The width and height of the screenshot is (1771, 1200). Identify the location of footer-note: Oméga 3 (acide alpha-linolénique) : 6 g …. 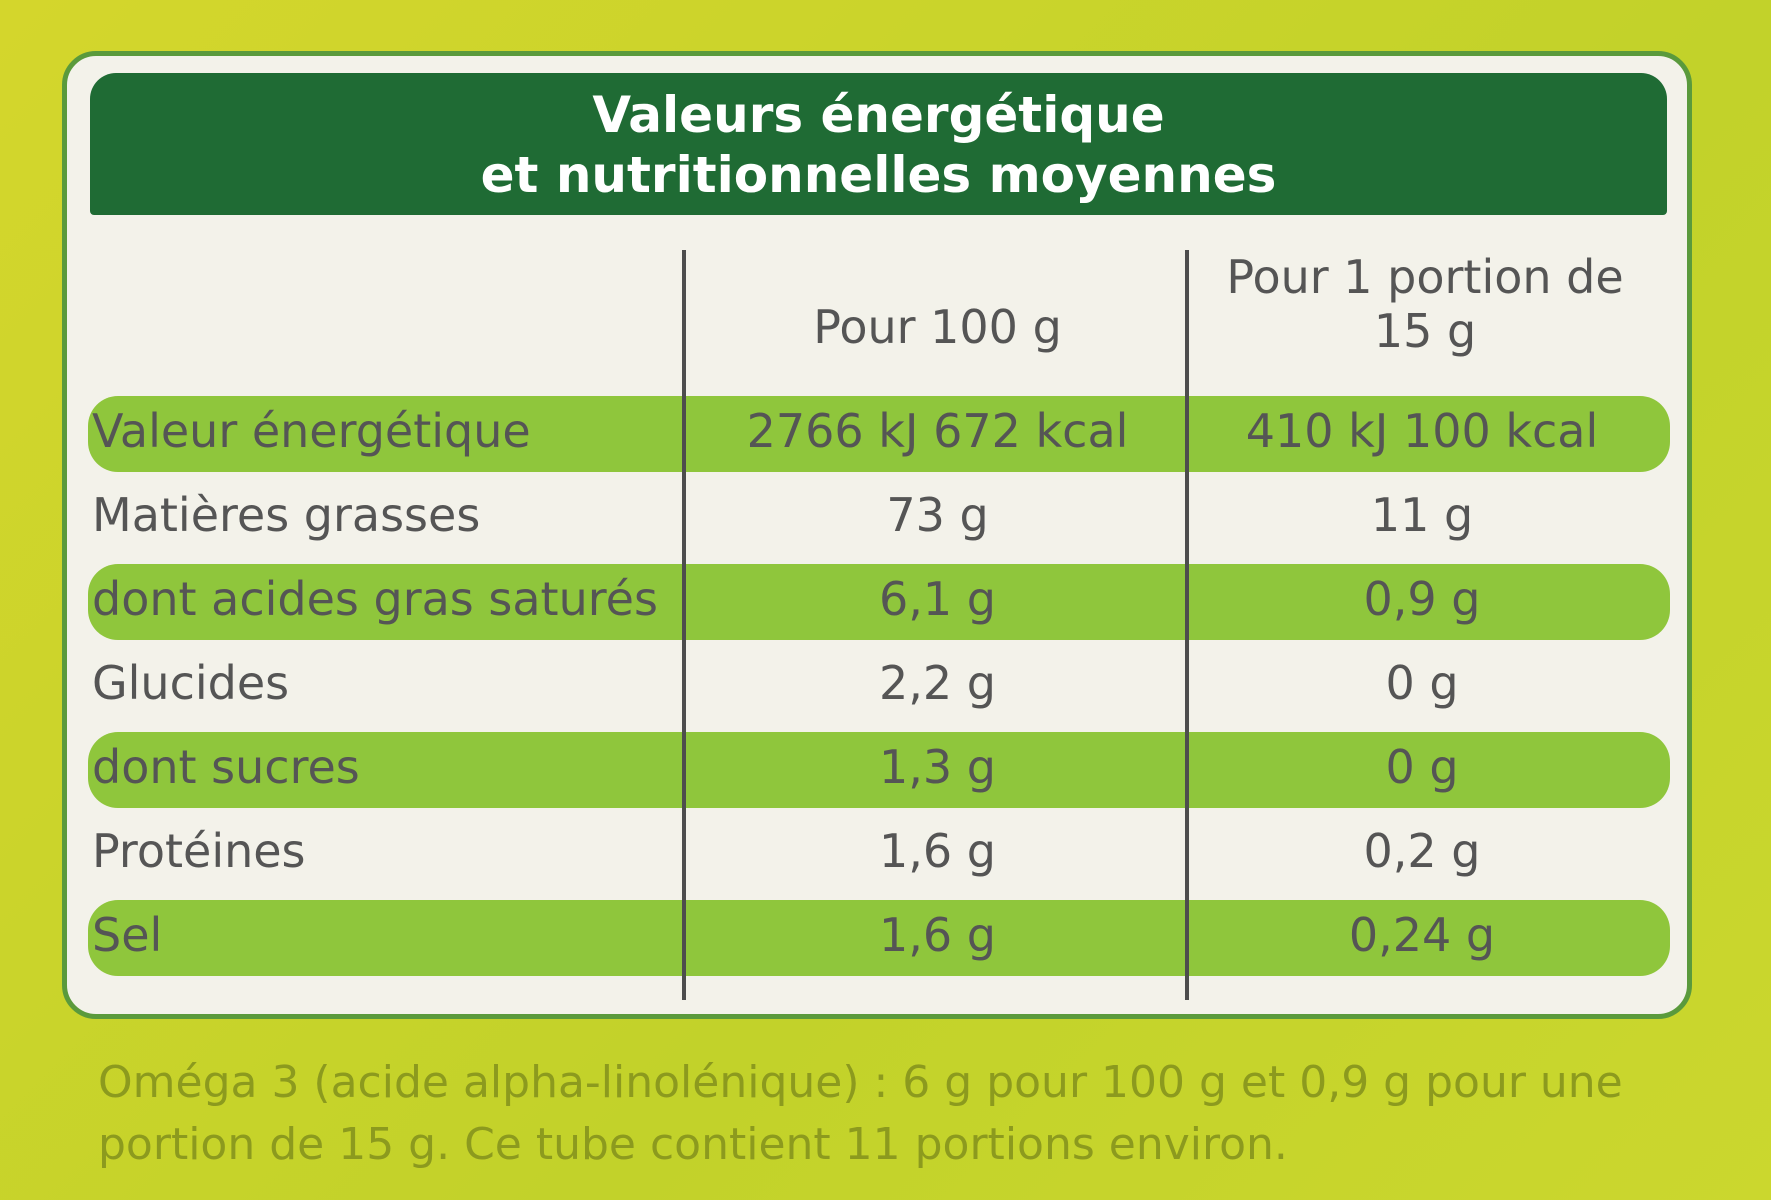
(860, 1113).